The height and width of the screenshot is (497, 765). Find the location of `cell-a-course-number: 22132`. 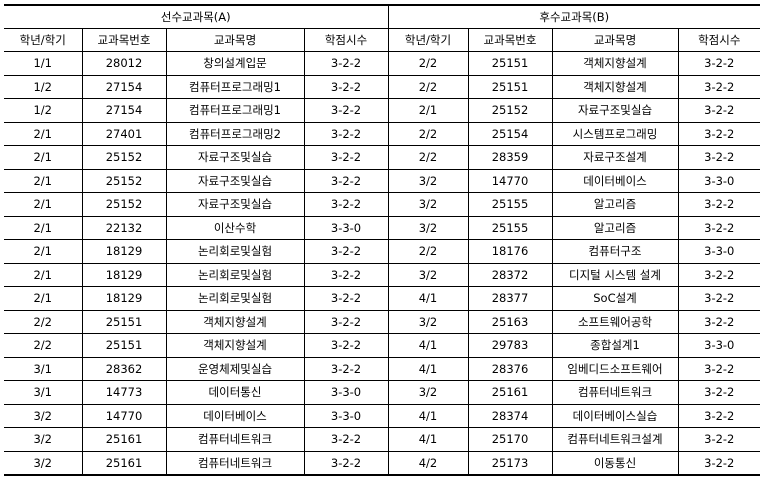

cell-a-course-number: 22132 is located at coordinates (124, 228).